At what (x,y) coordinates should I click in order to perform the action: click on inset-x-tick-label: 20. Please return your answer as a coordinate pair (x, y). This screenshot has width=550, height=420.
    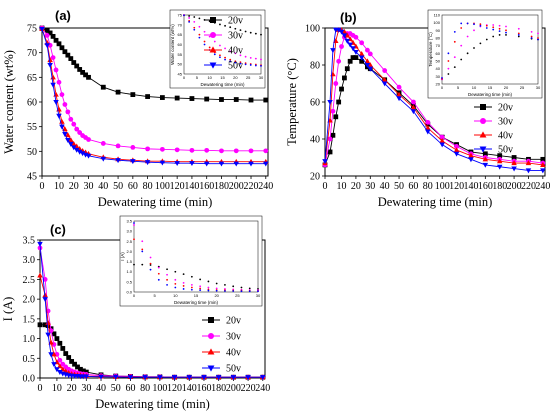
    Looking at the image, I should click on (216, 295).